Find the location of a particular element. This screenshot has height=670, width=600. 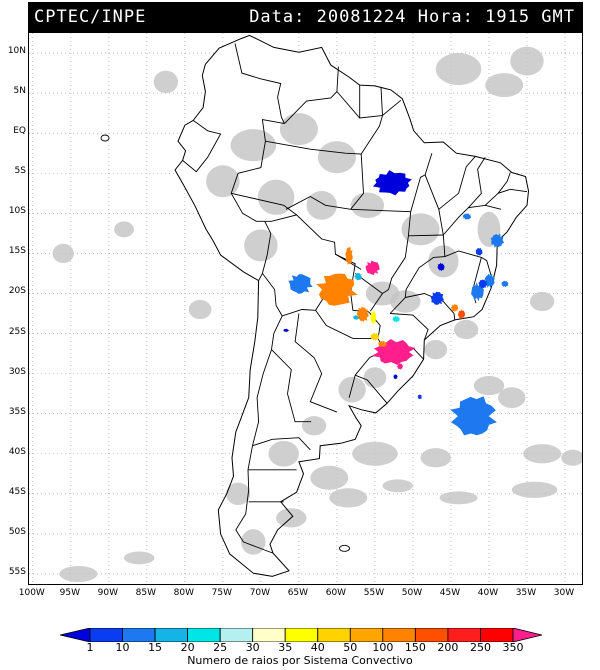

system-bolivia is located at coordinates (300, 284).